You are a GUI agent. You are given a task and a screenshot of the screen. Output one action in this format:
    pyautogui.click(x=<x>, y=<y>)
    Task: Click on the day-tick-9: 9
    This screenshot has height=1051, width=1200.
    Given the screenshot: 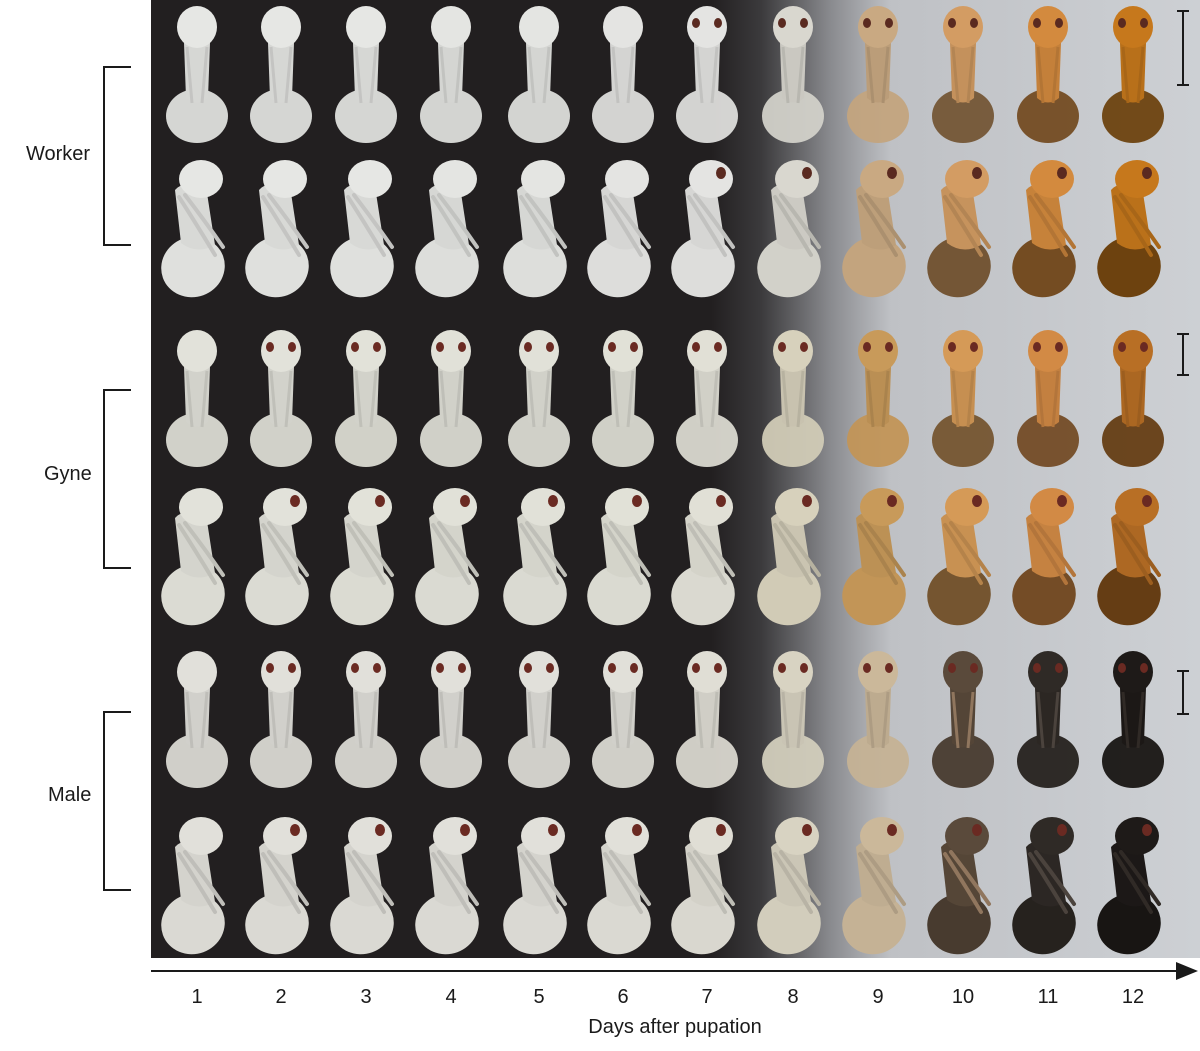 What is the action you would take?
    pyautogui.click(x=878, y=997)
    